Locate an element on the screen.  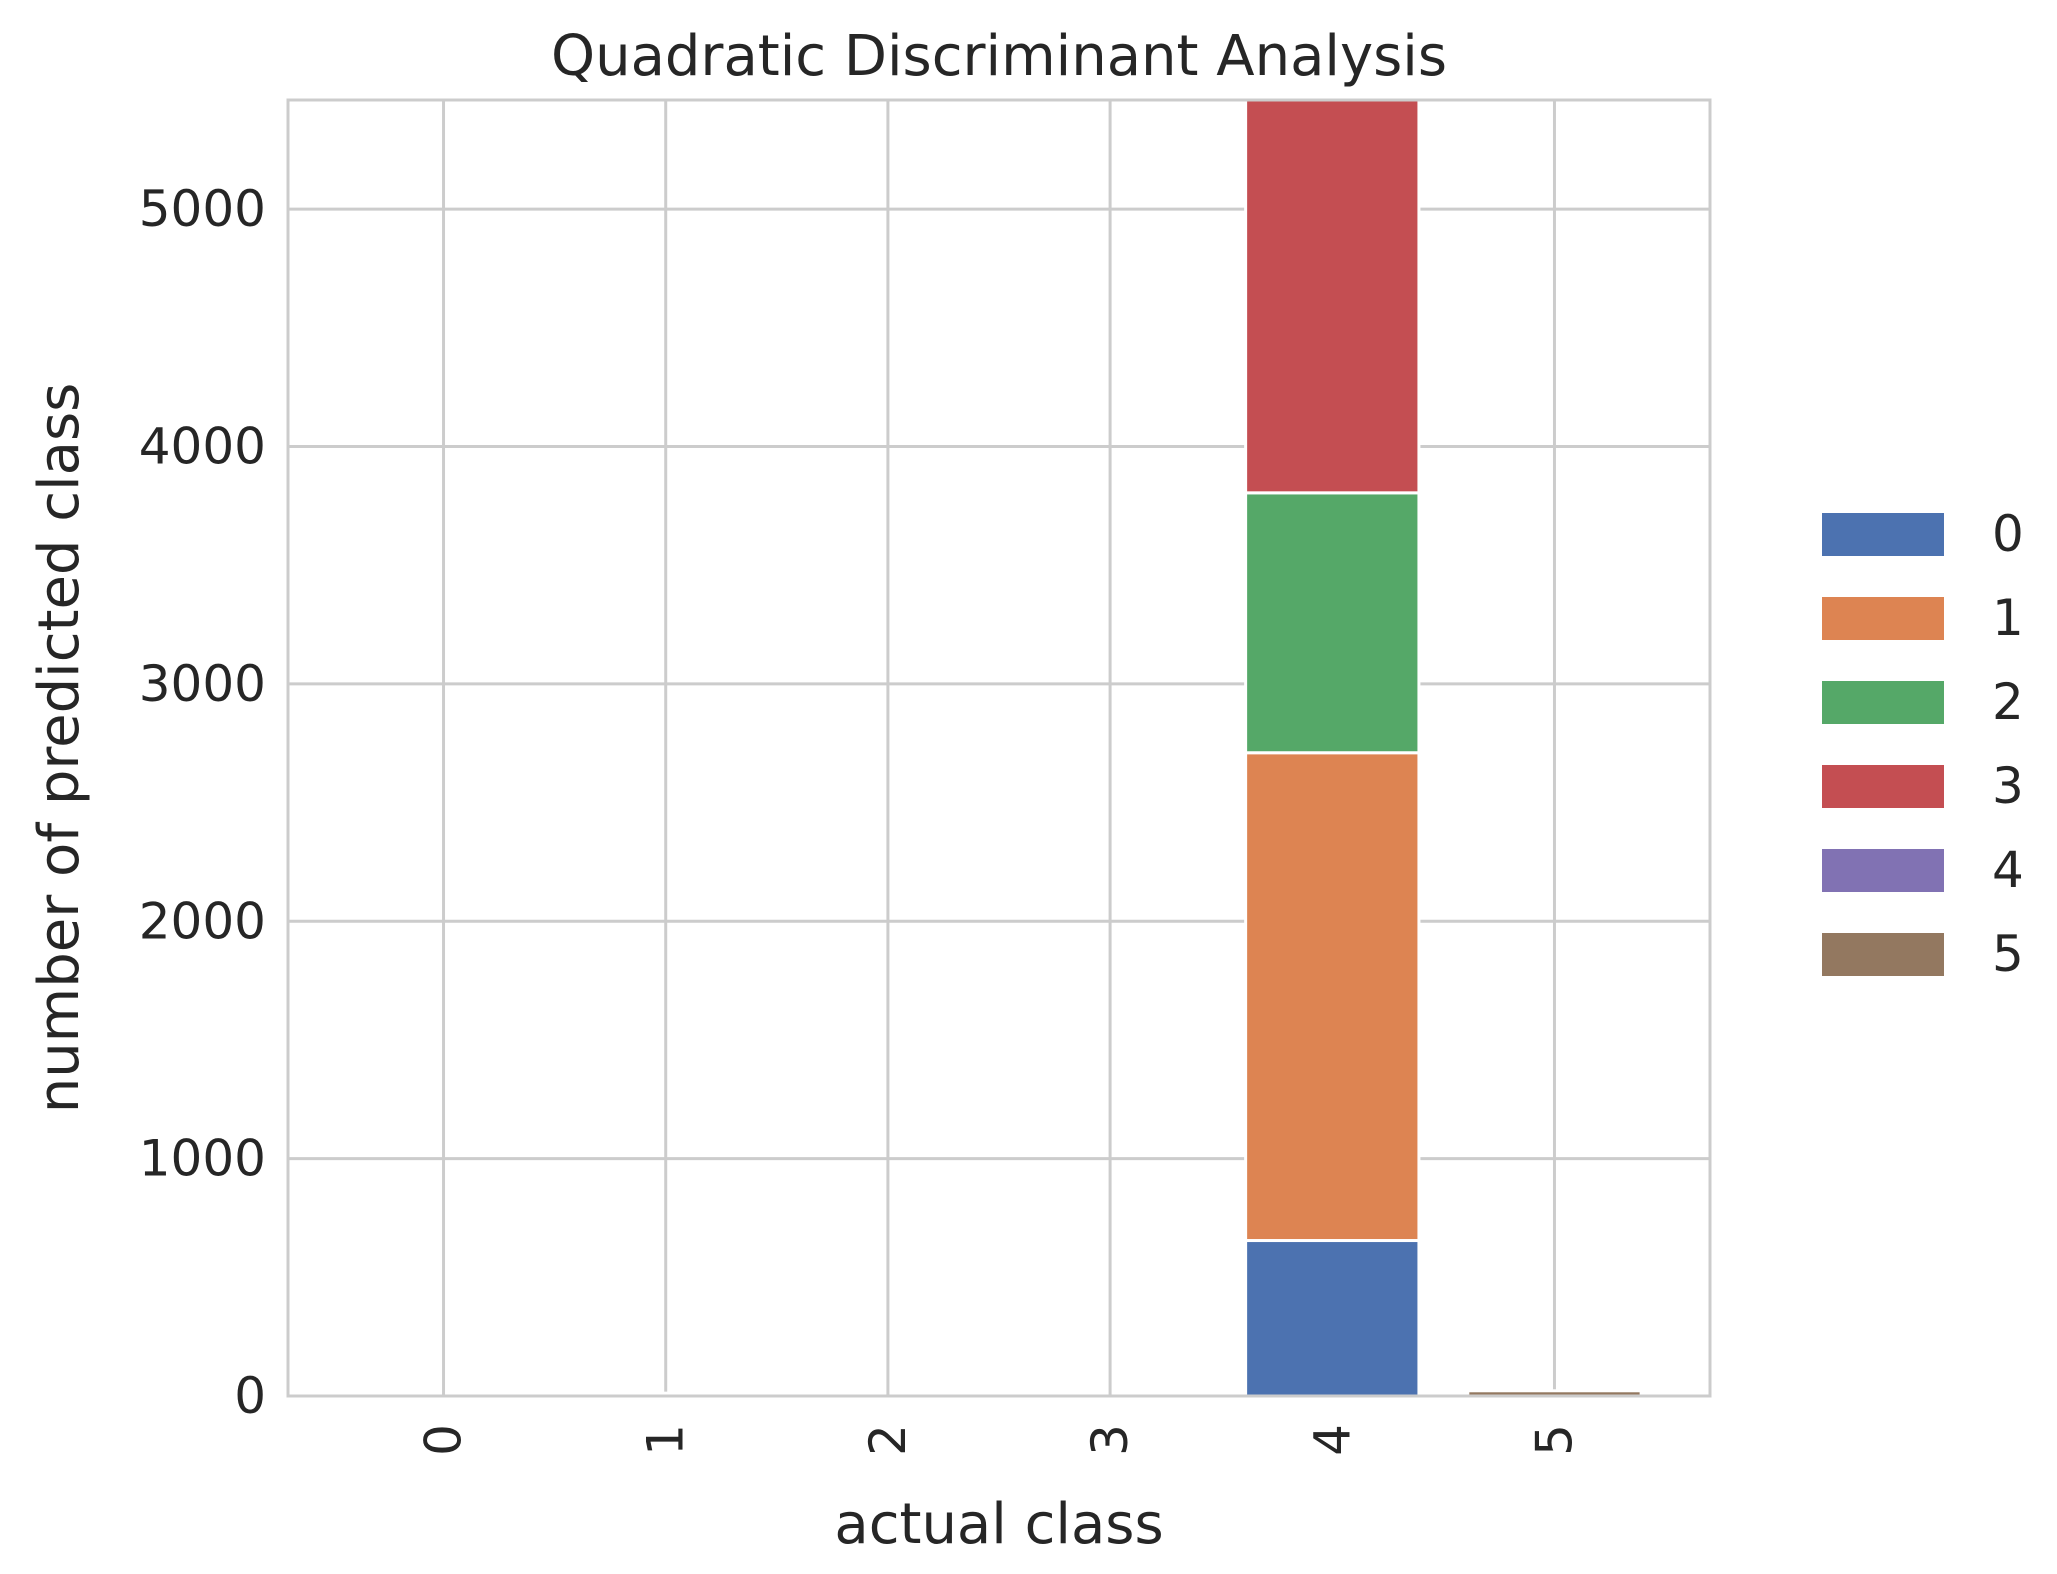
y-tick-label: 0 is located at coordinates (250, 1396).